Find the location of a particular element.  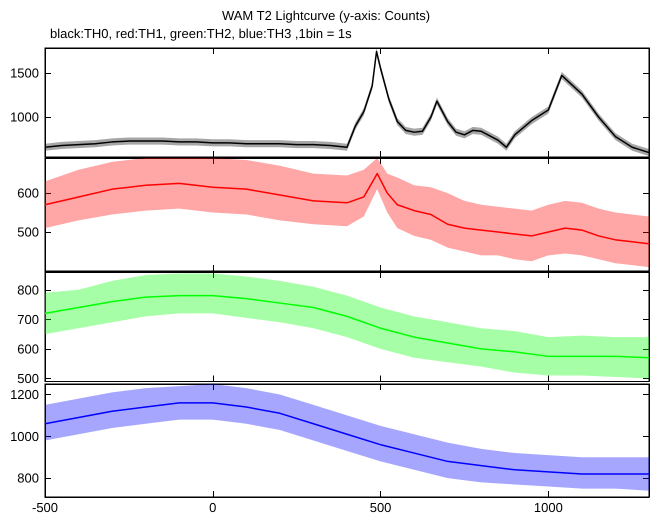

x-tick-label: 1000 is located at coordinates (548, 507).